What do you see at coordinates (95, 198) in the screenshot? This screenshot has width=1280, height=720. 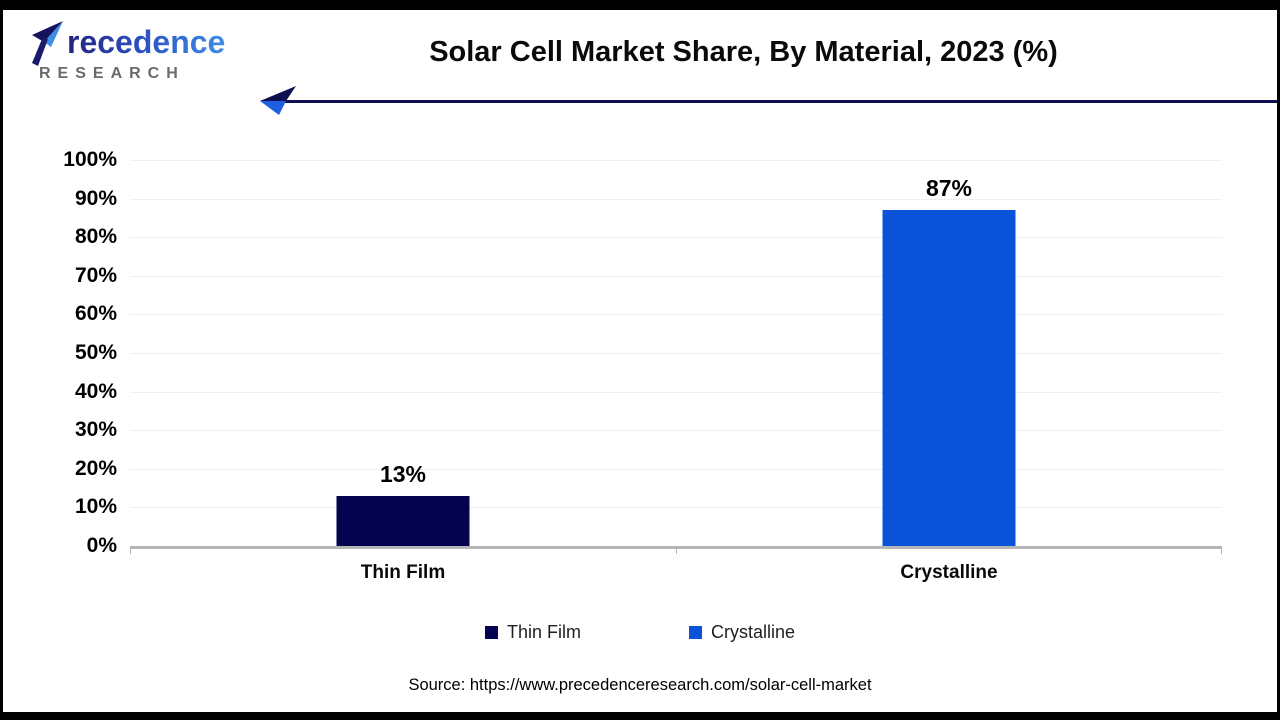 I see `y-tick-label: 90%` at bounding box center [95, 198].